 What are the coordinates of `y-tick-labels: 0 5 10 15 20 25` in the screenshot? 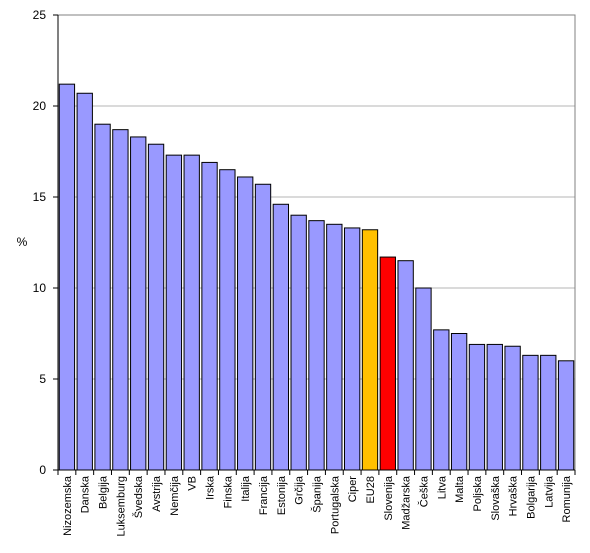 It's located at (40, 242).